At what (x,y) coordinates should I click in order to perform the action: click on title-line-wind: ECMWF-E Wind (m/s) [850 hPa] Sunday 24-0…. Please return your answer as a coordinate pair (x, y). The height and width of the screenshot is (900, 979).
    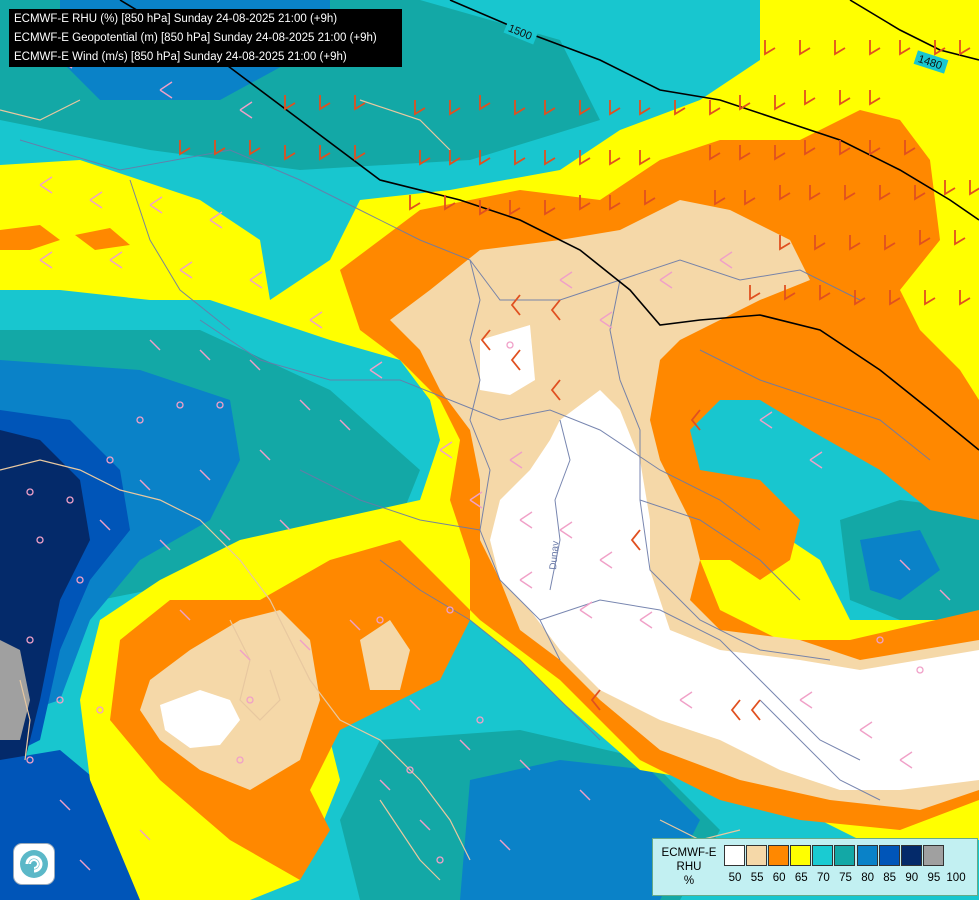
    Looking at the image, I should click on (180, 57).